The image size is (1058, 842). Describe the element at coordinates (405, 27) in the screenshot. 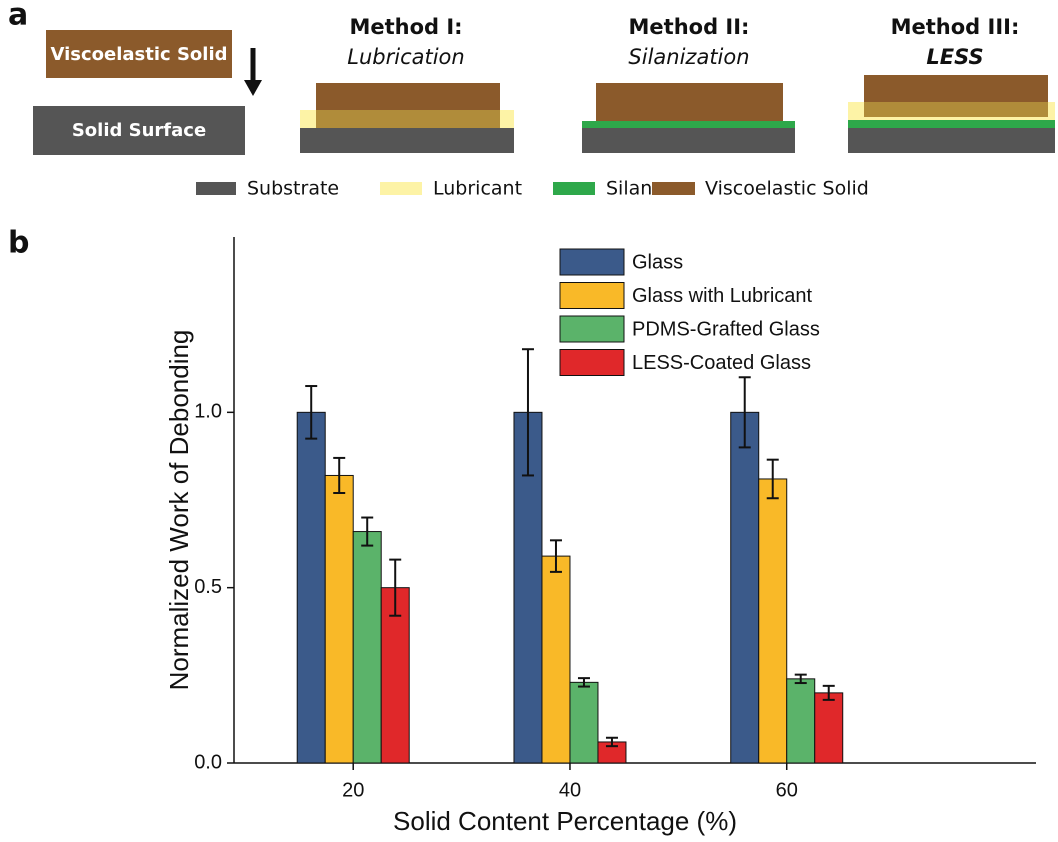

I see `method-title: Method I:` at that location.